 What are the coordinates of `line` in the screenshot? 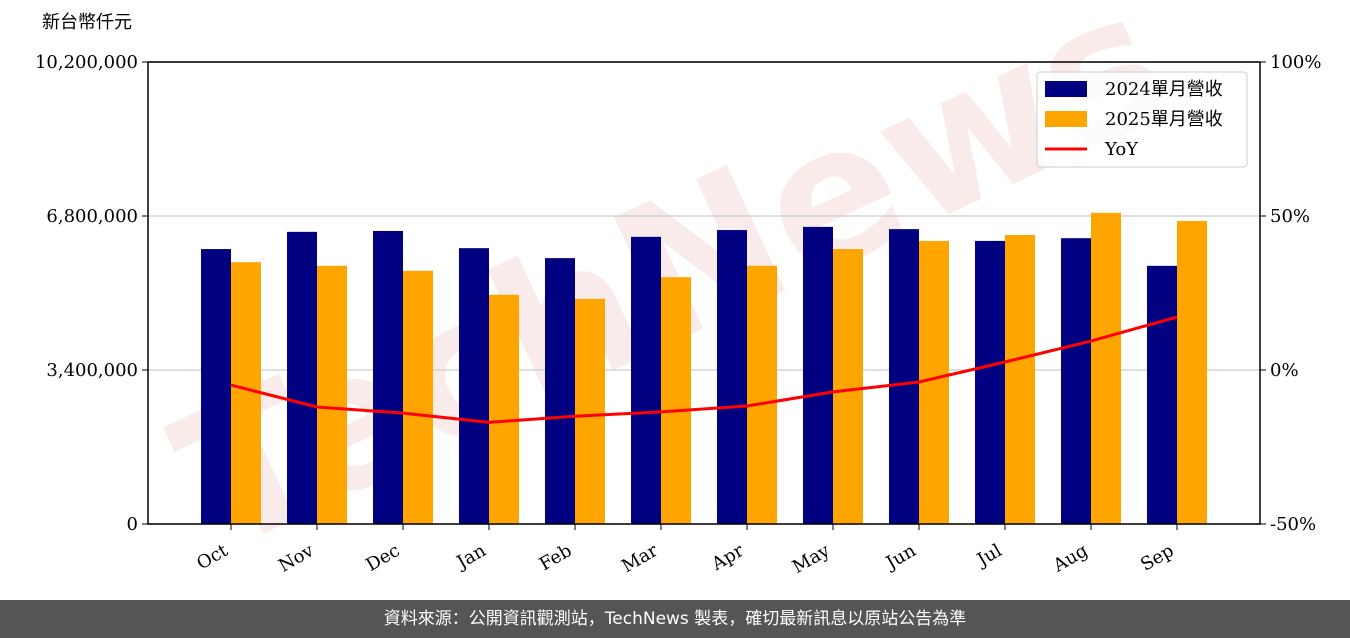 It's located at (704, 369).